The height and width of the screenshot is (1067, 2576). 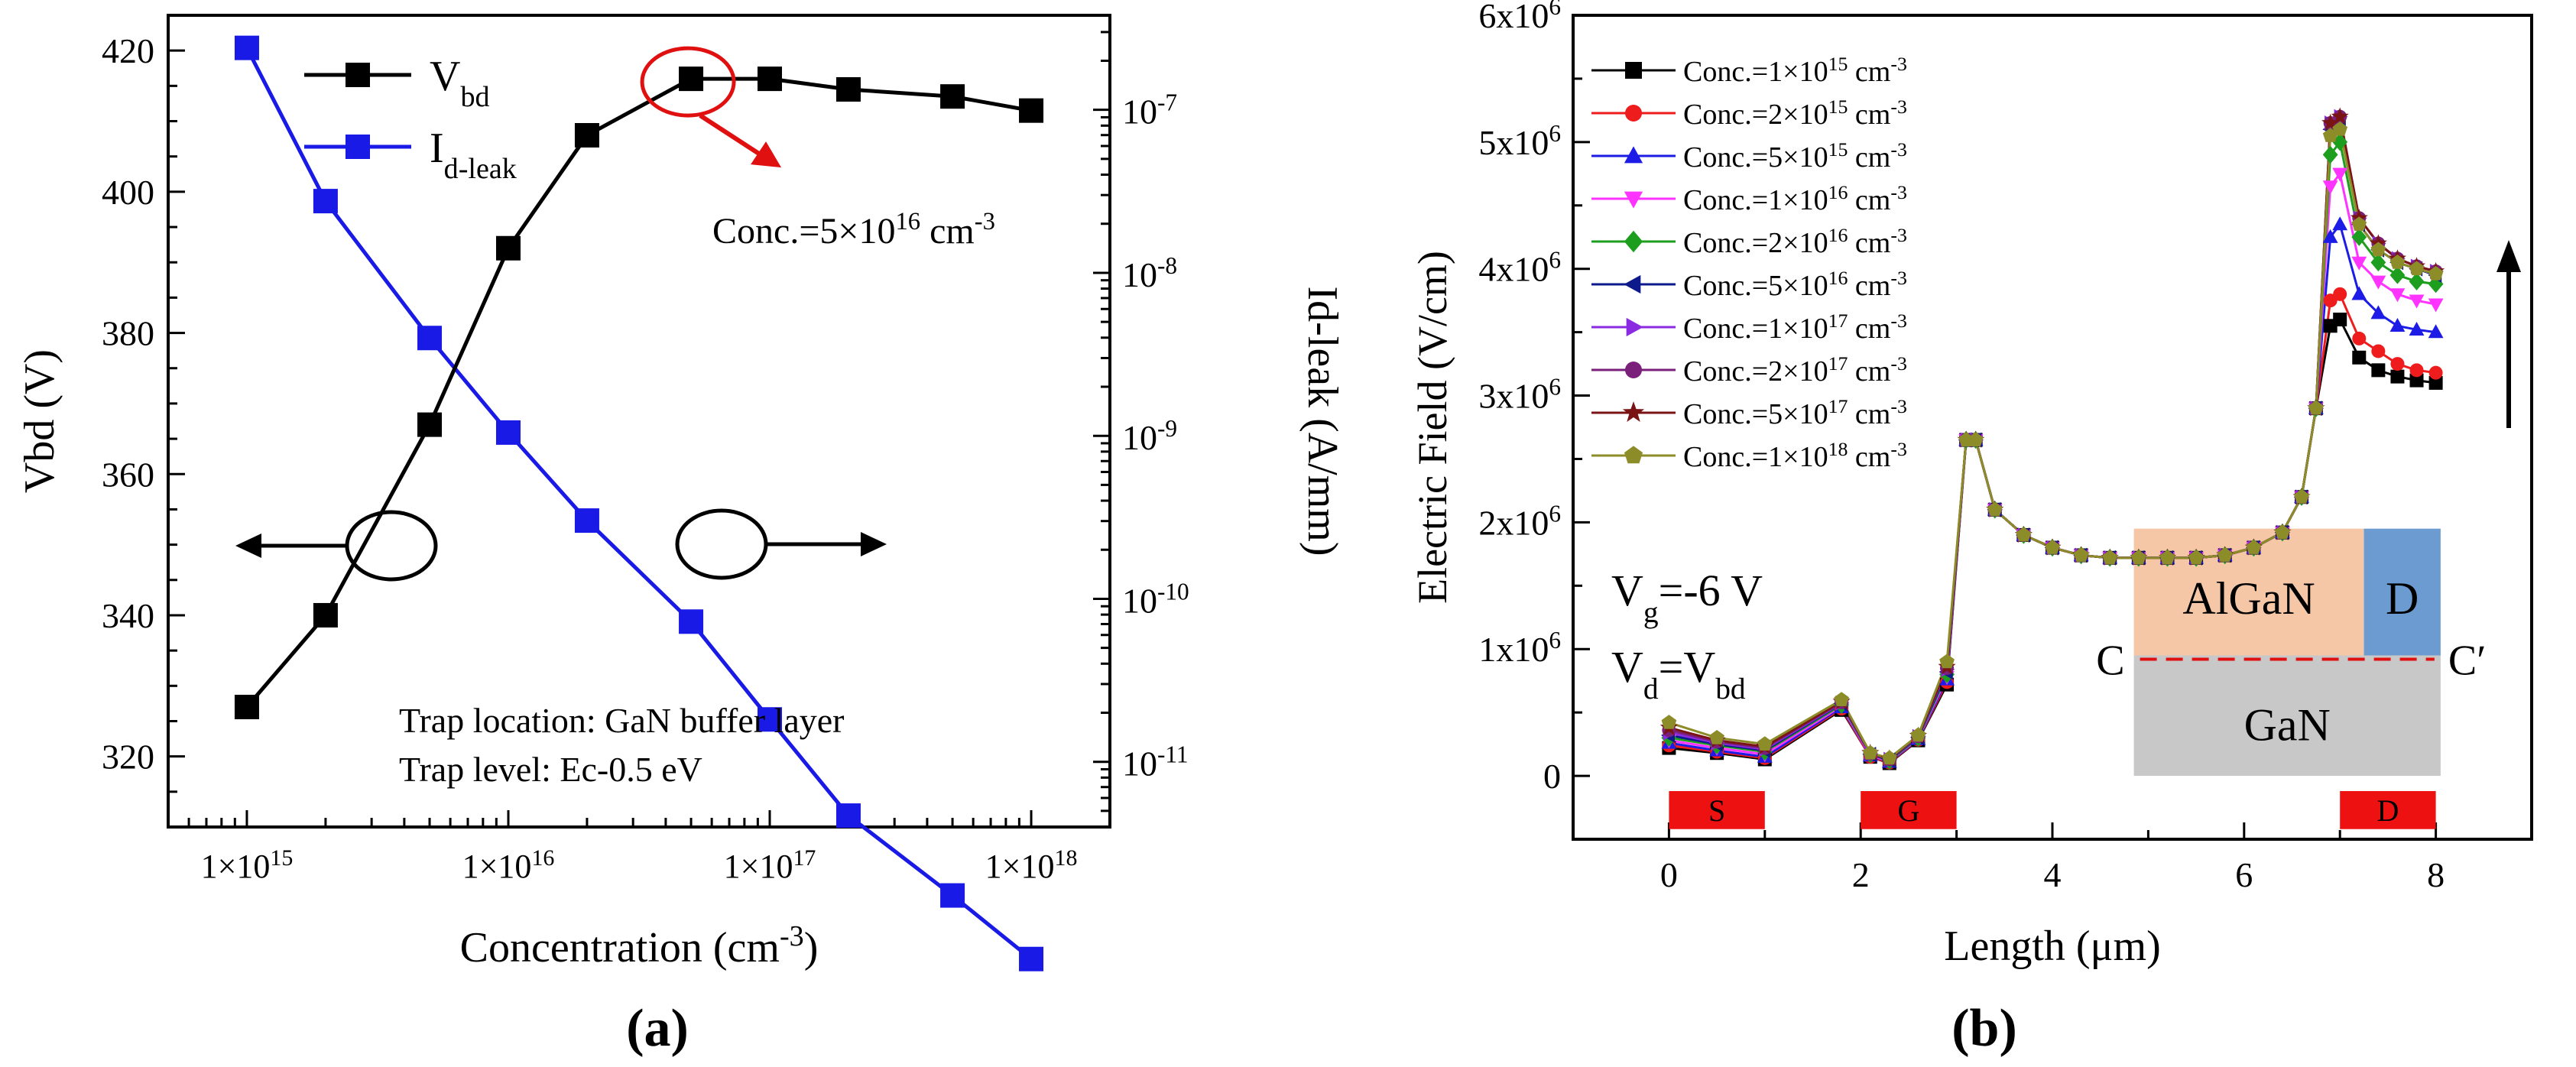 I want to click on y-tick-label: 360, so click(x=128, y=474).